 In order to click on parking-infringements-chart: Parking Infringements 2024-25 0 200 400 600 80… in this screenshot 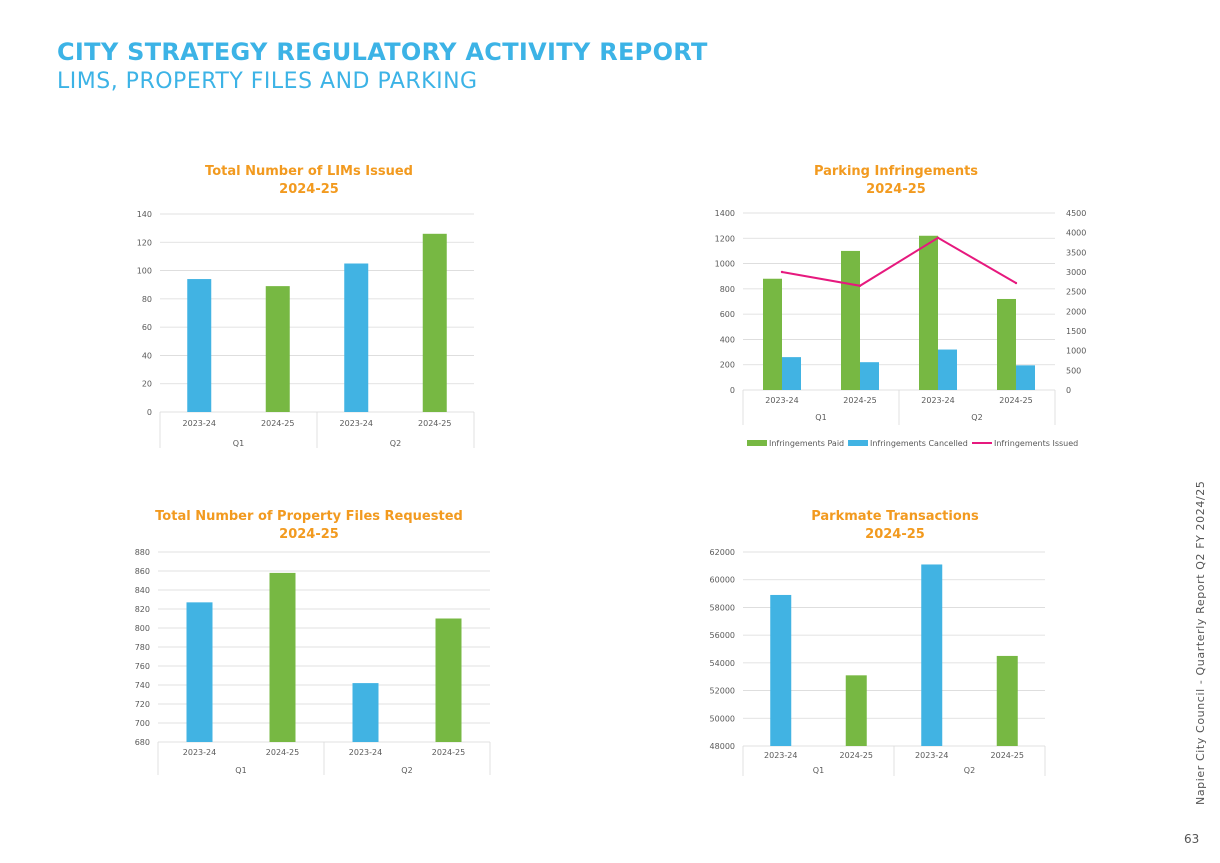, I will do `click(901, 306)`.